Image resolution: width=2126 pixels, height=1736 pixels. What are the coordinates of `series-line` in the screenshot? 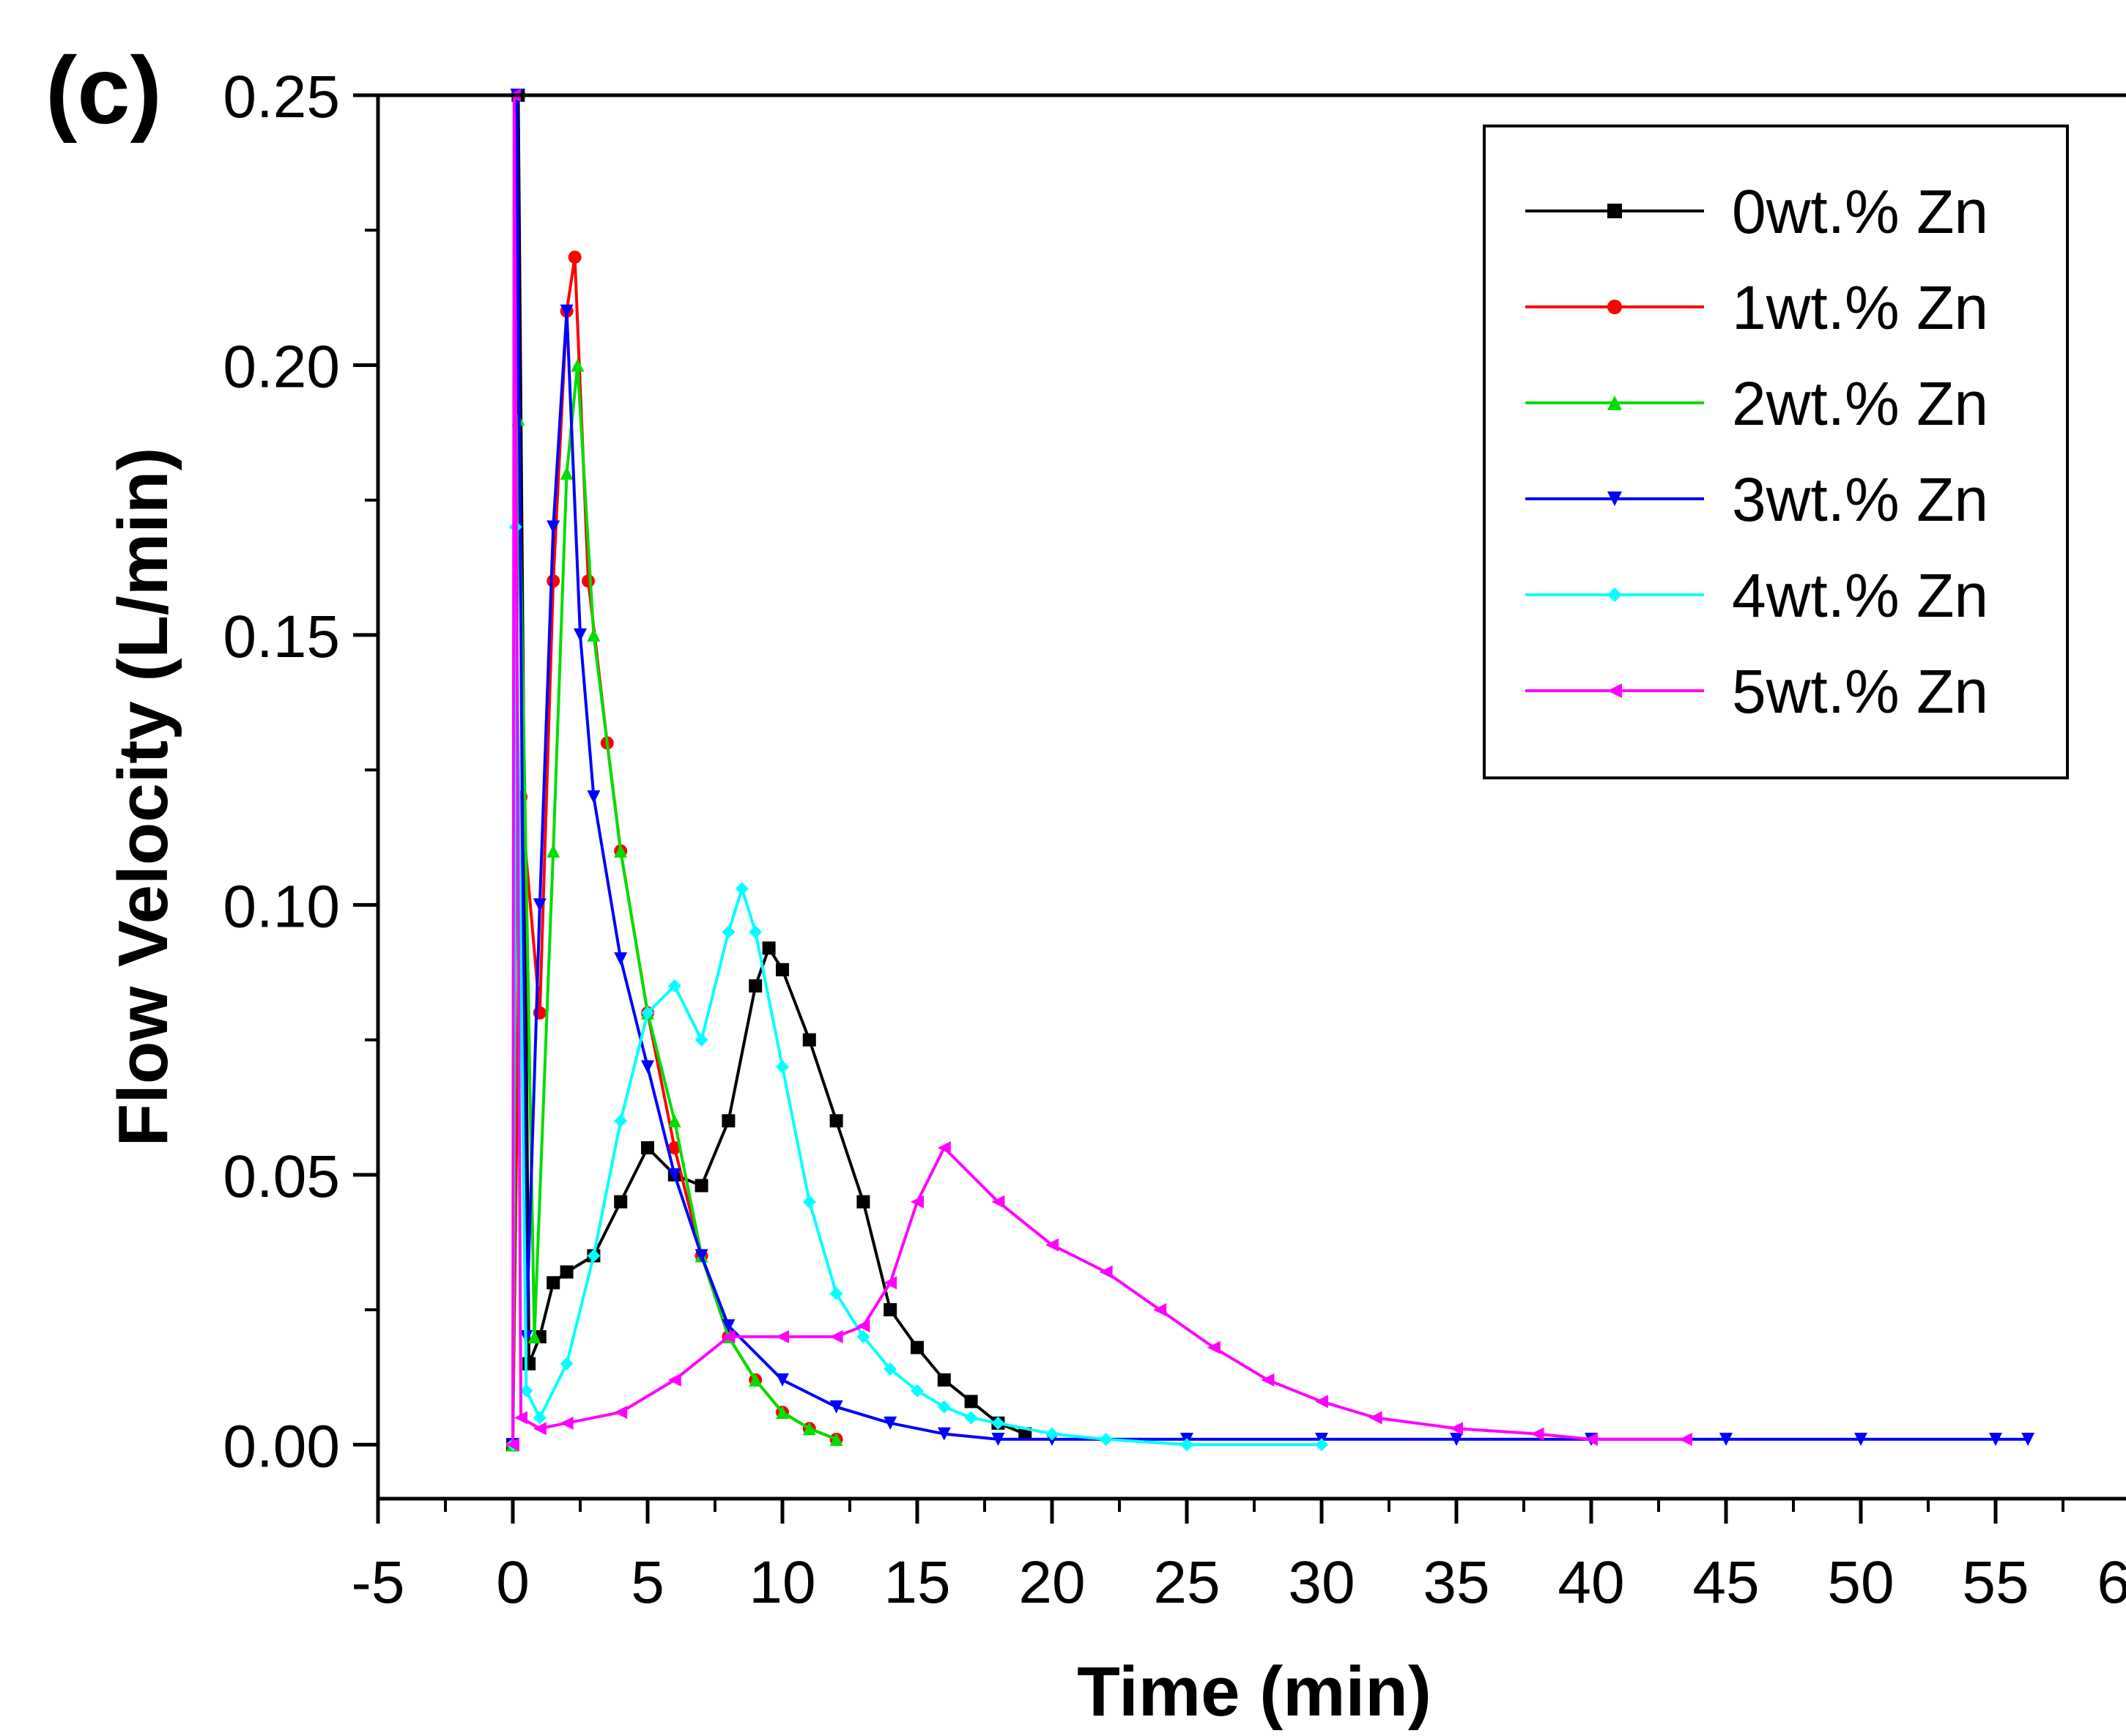 It's located at (674, 904).